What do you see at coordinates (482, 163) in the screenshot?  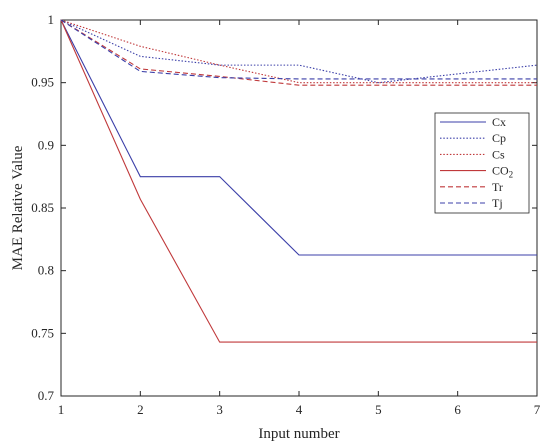 I see `legend-box` at bounding box center [482, 163].